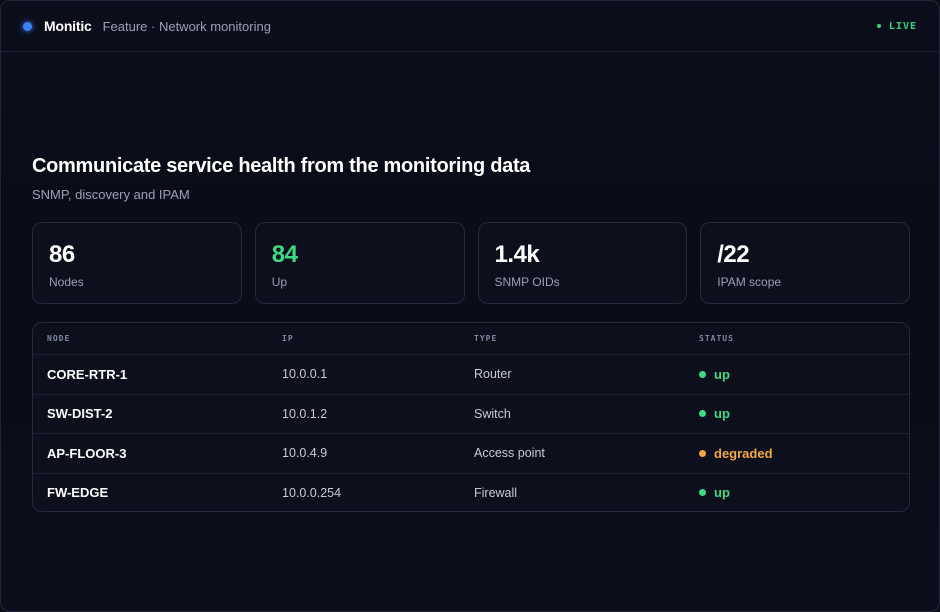 Image resolution: width=940 pixels, height=612 pixels. What do you see at coordinates (305, 374) in the screenshot?
I see `cell-ip: 10.0.0.1` at bounding box center [305, 374].